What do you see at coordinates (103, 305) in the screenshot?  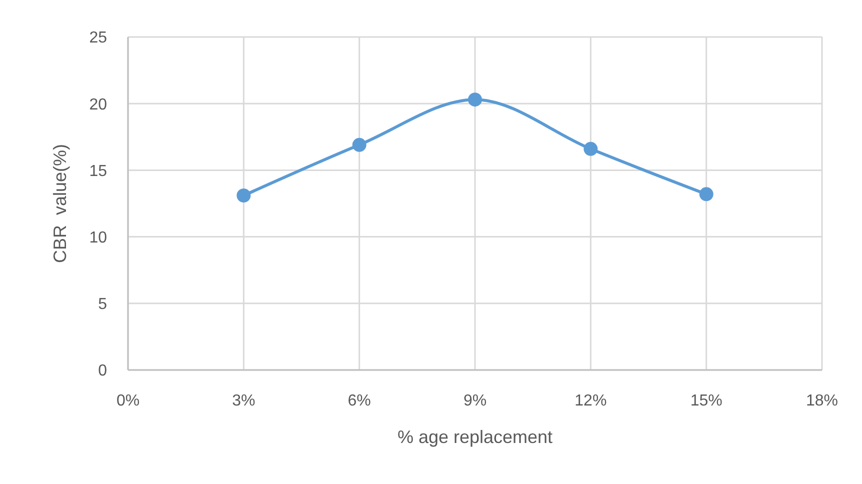 I see `y-tick-label: 5` at bounding box center [103, 305].